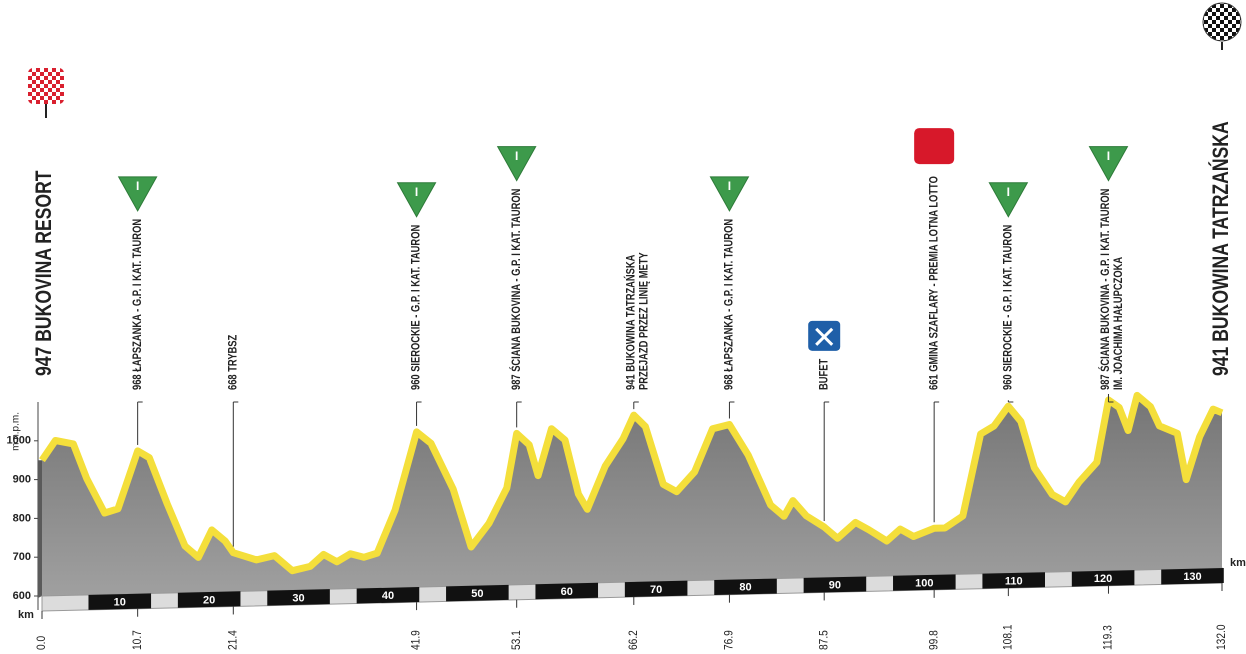 This screenshot has height=654, width=1246. Describe the element at coordinates (934, 146) in the screenshot. I see `sprint-icon` at that location.